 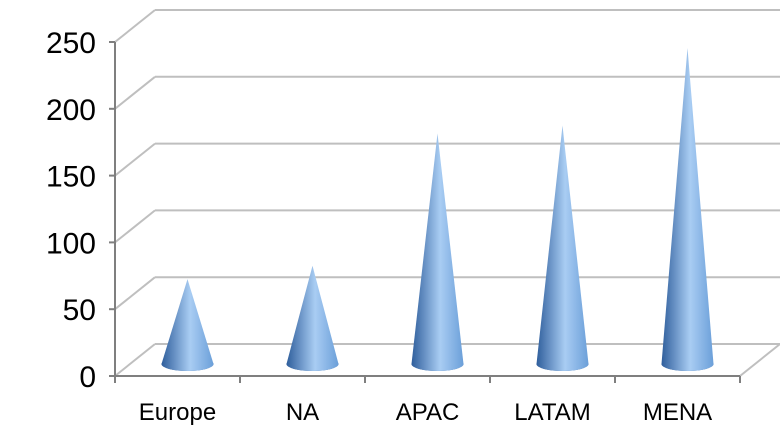 I want to click on x-axis-ticks: Europe NA APAC LATAM MENA, so click(x=427, y=401).